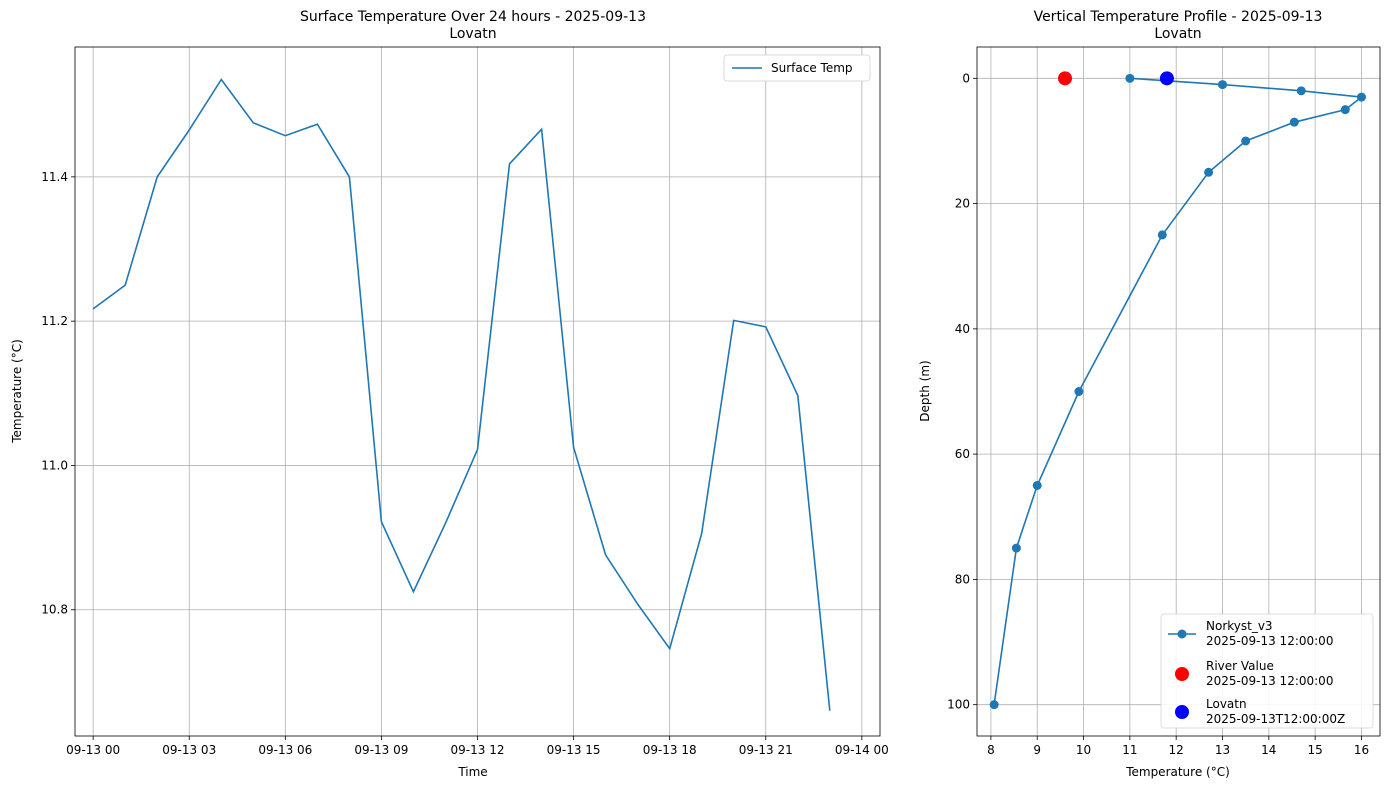 Image resolution: width=1389 pixels, height=790 pixels. What do you see at coordinates (991, 750) in the screenshot?
I see `profile-x-tick-label: 8` at bounding box center [991, 750].